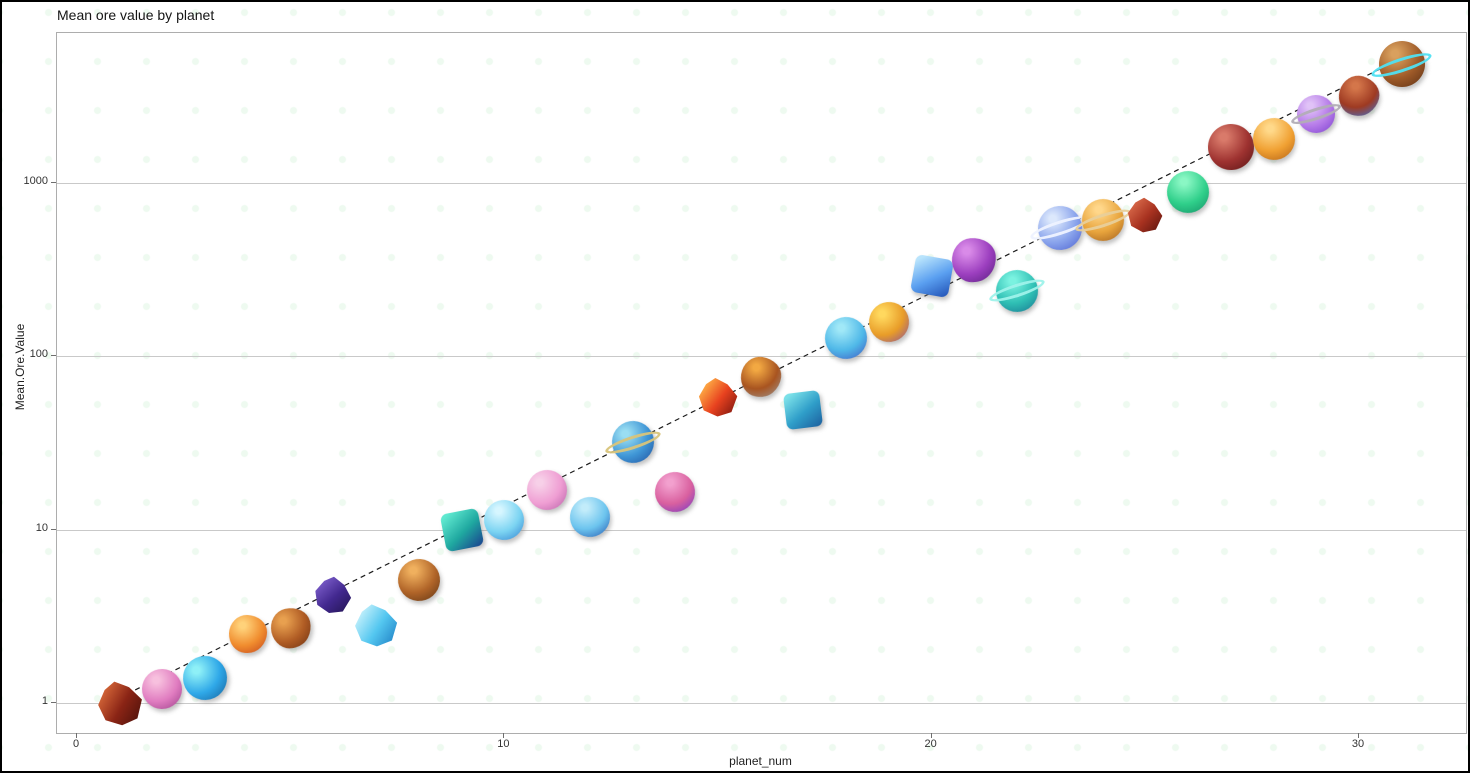 This screenshot has width=1470, height=773. I want to click on ore-marker-purple-orb-gray-ring, so click(1316, 114).